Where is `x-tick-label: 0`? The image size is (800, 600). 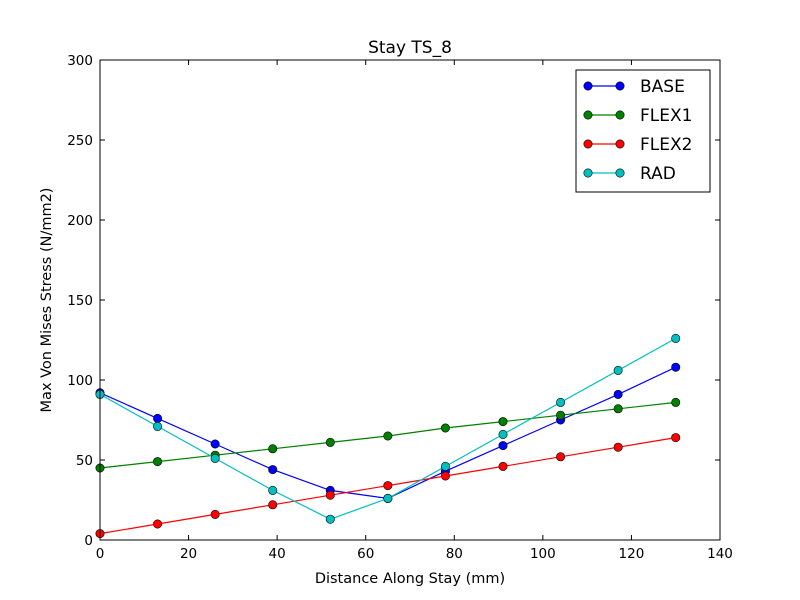 x-tick-label: 0 is located at coordinates (100, 554).